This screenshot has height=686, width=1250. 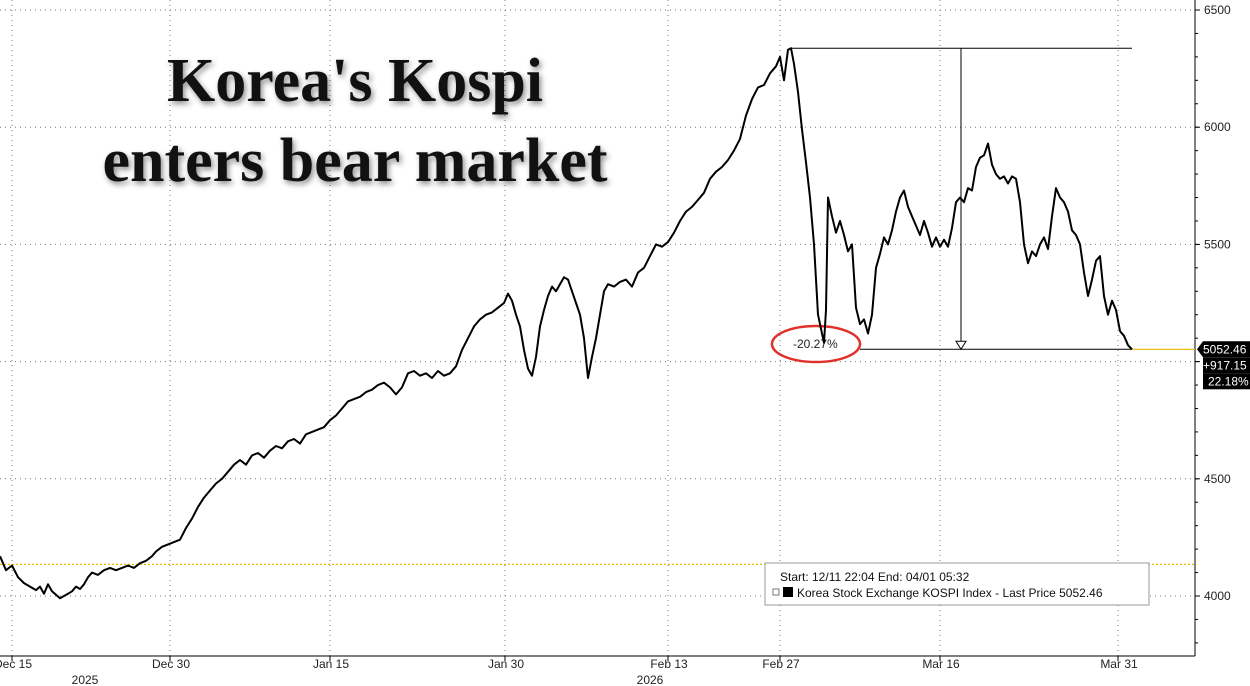 What do you see at coordinates (355, 81) in the screenshot?
I see `chart-title-line-1: Korea's Kospi` at bounding box center [355, 81].